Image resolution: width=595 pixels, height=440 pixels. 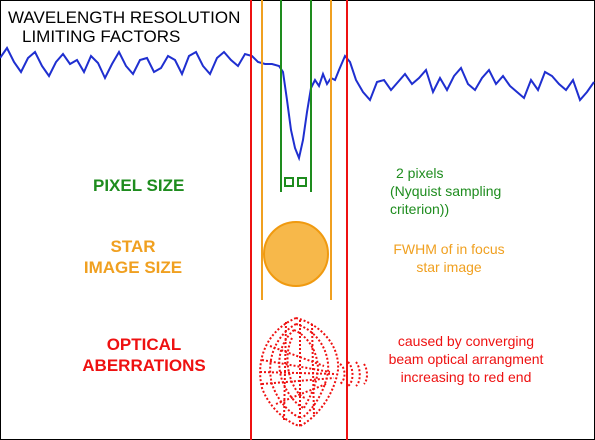 What do you see at coordinates (420, 209) in the screenshot?
I see `pixel-note-line-3: criterion))` at bounding box center [420, 209].